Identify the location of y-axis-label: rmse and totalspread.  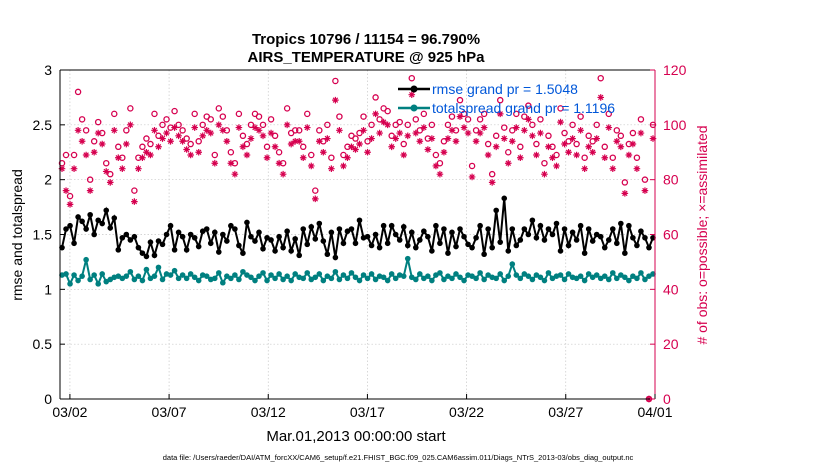
(17, 235).